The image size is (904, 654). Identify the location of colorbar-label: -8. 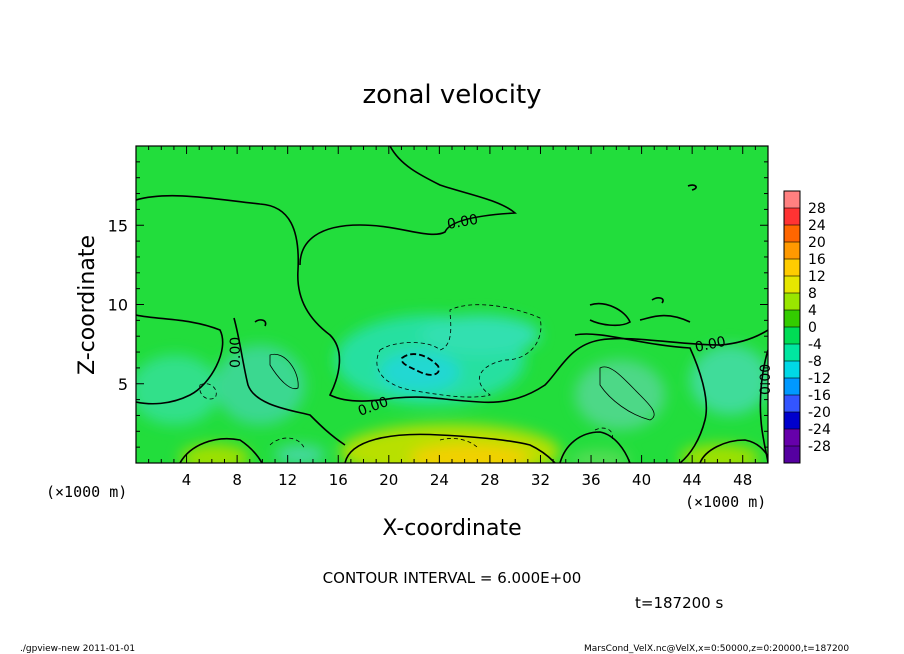
(815, 362).